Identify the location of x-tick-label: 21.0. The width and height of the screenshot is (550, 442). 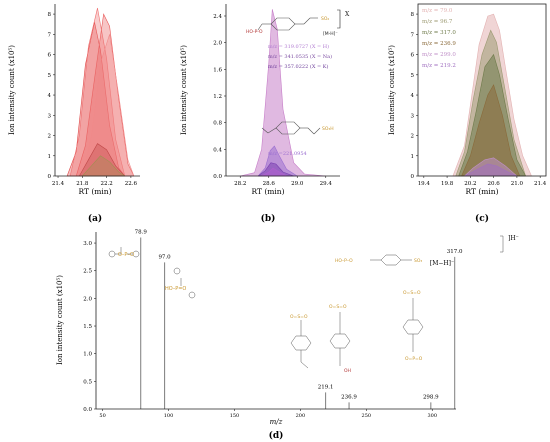
(517, 184).